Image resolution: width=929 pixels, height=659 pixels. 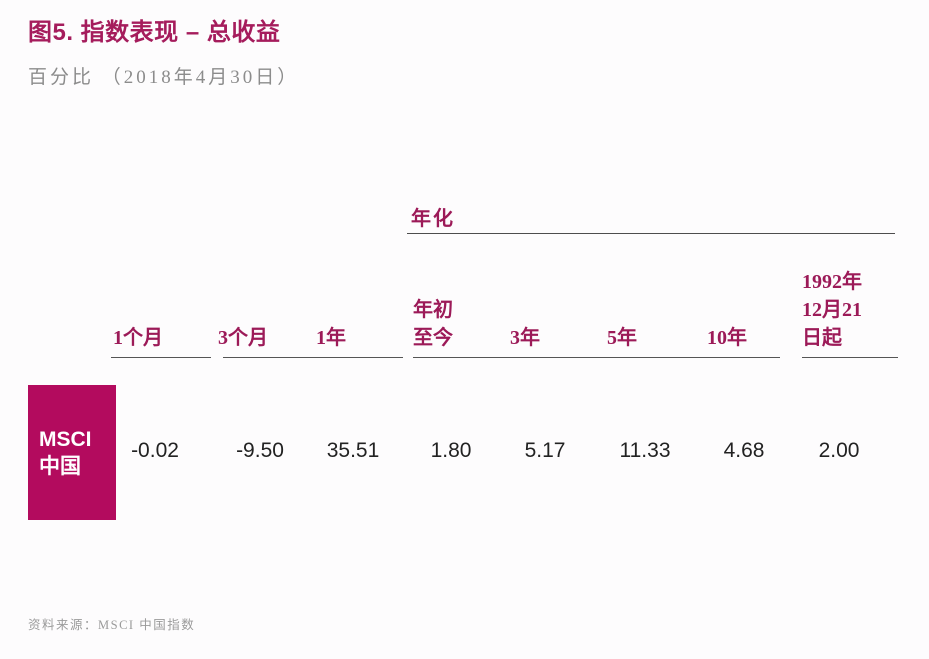 I want to click on value-5y: 11.33, so click(x=645, y=450).